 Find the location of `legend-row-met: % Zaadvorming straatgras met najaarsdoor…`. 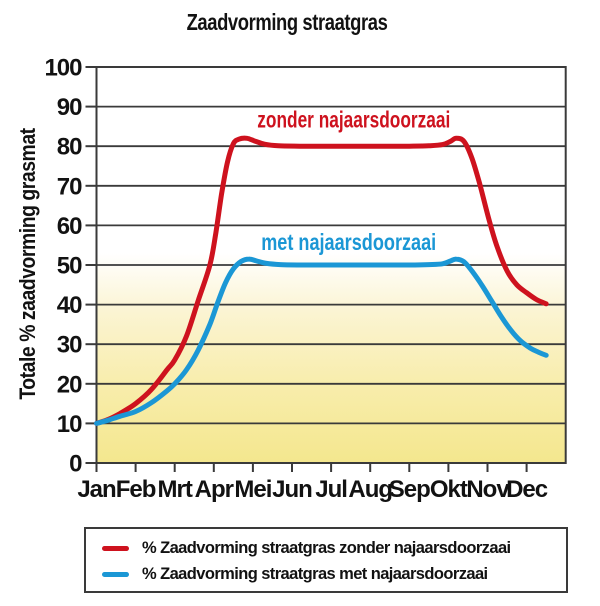

legend-row-met: % Zaadvorming straatgras met najaarsdoor… is located at coordinates (326, 574).